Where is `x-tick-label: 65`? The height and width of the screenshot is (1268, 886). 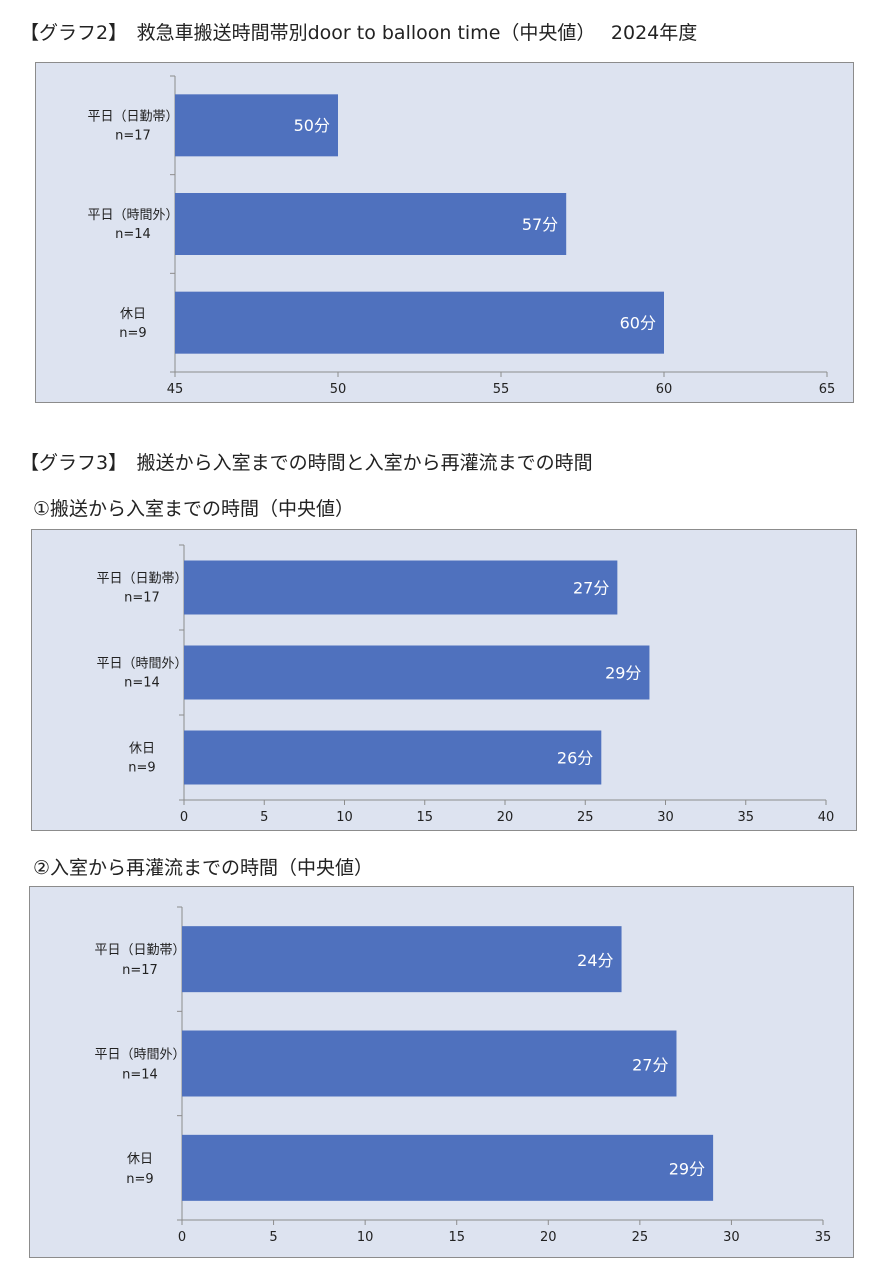 x-tick-label: 65 is located at coordinates (827, 389).